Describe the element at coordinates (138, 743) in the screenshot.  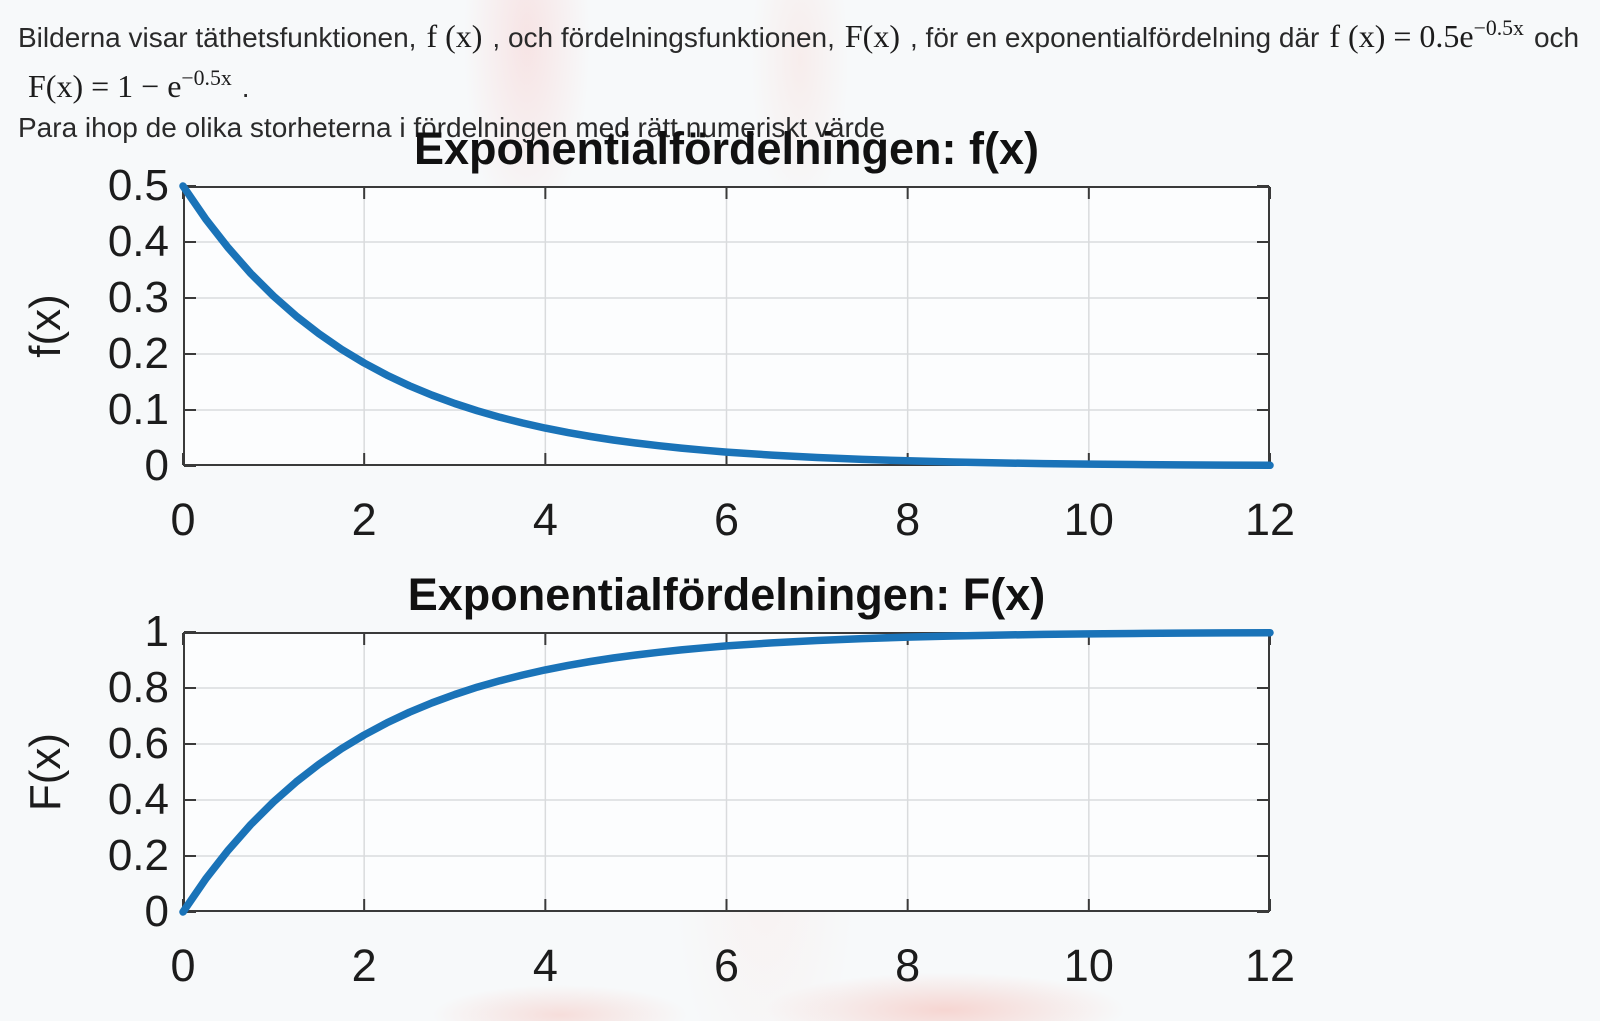
I see `y-tick-label: 0.6` at that location.